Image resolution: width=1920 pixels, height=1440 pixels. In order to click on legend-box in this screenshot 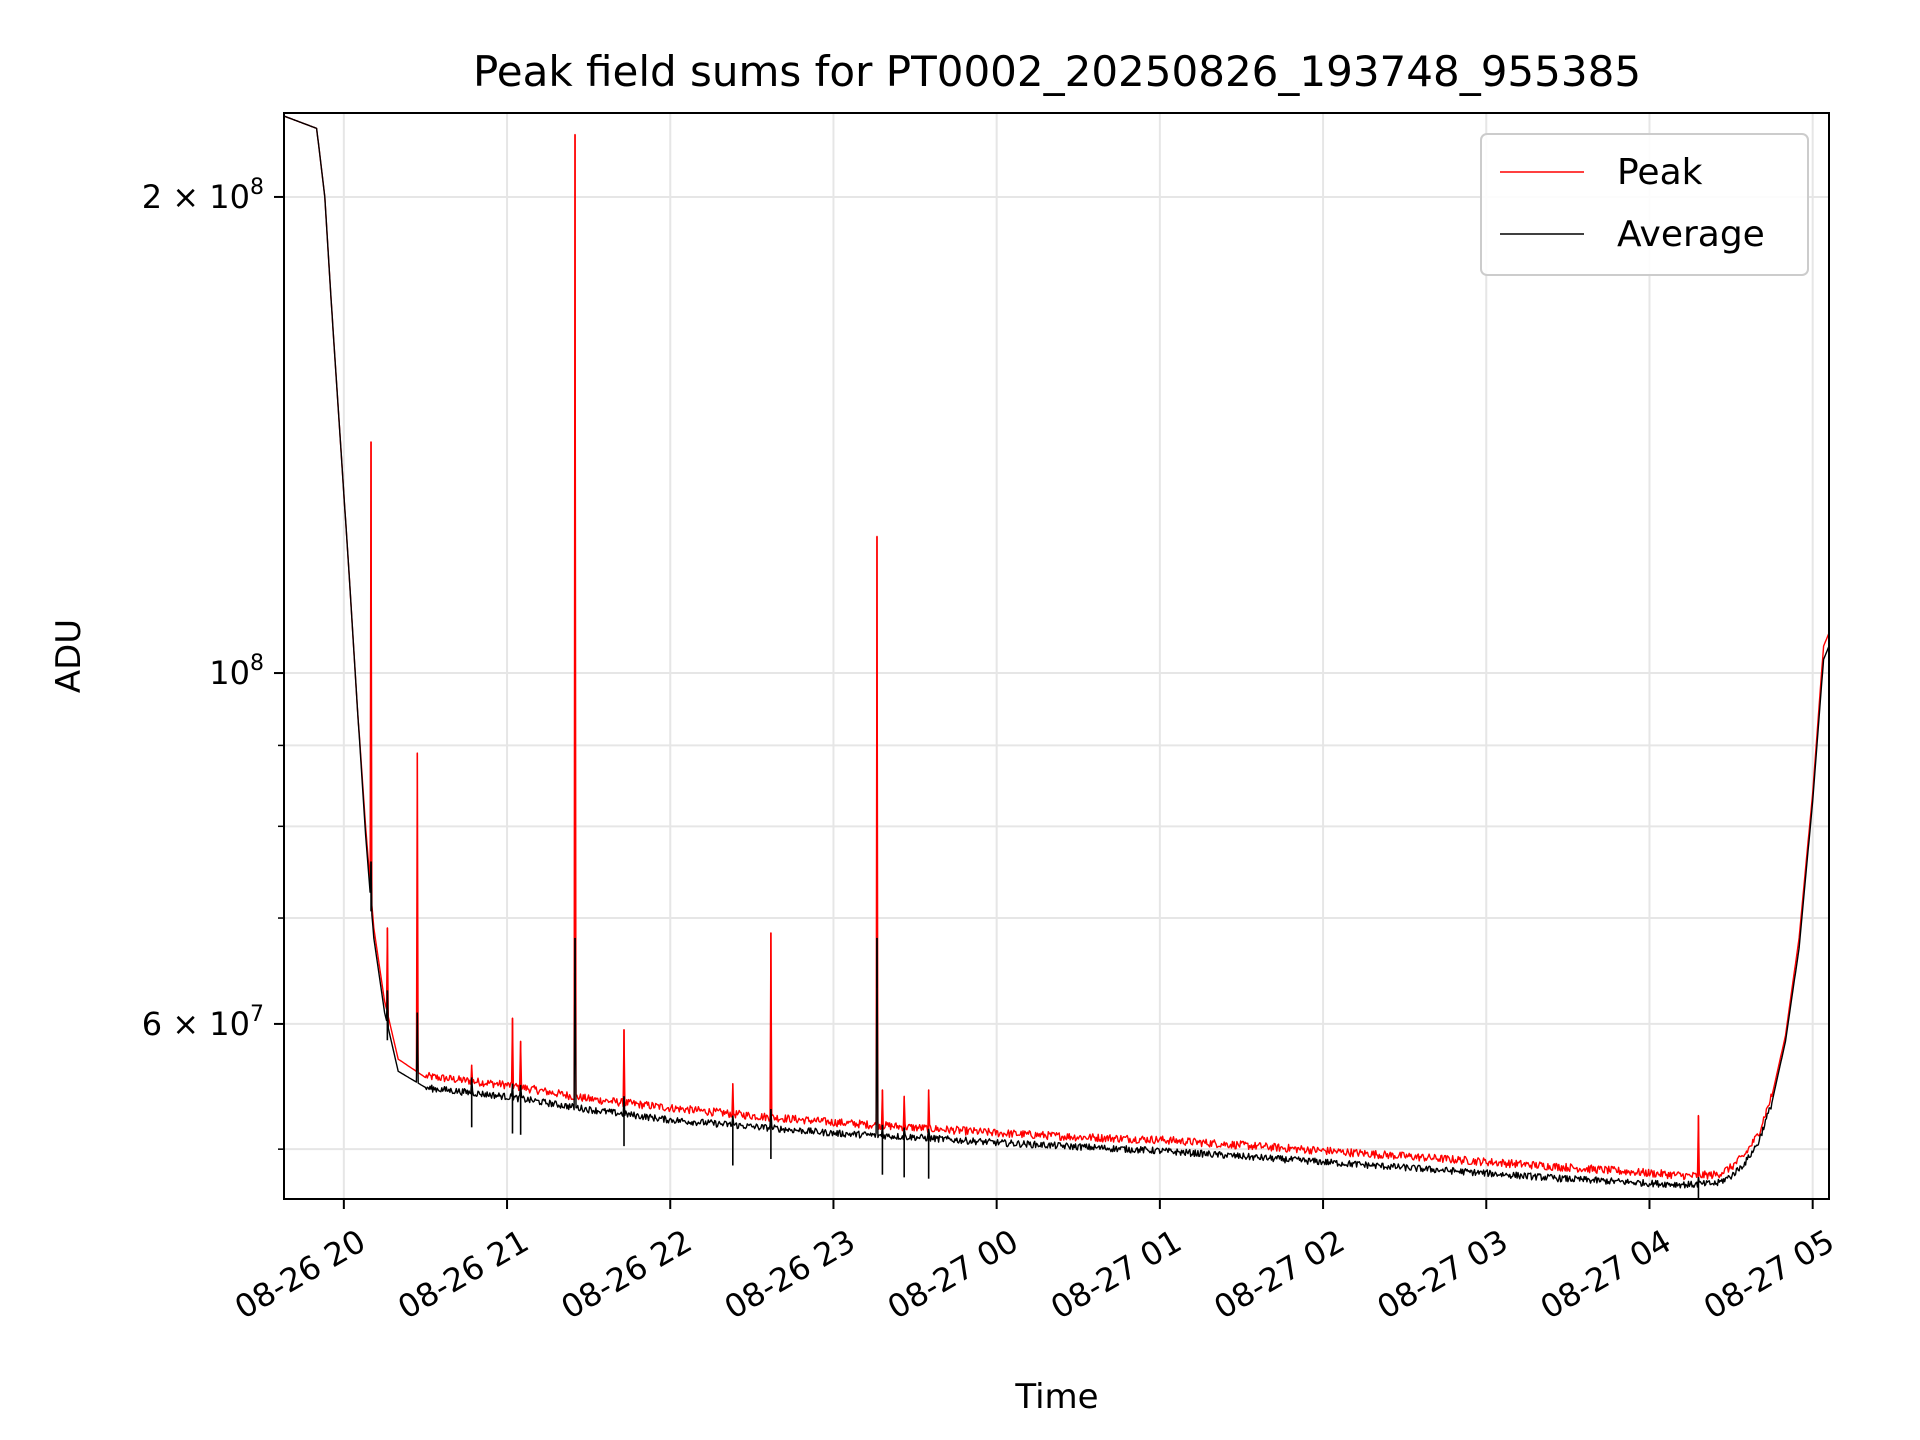, I will do `click(1644, 204)`.